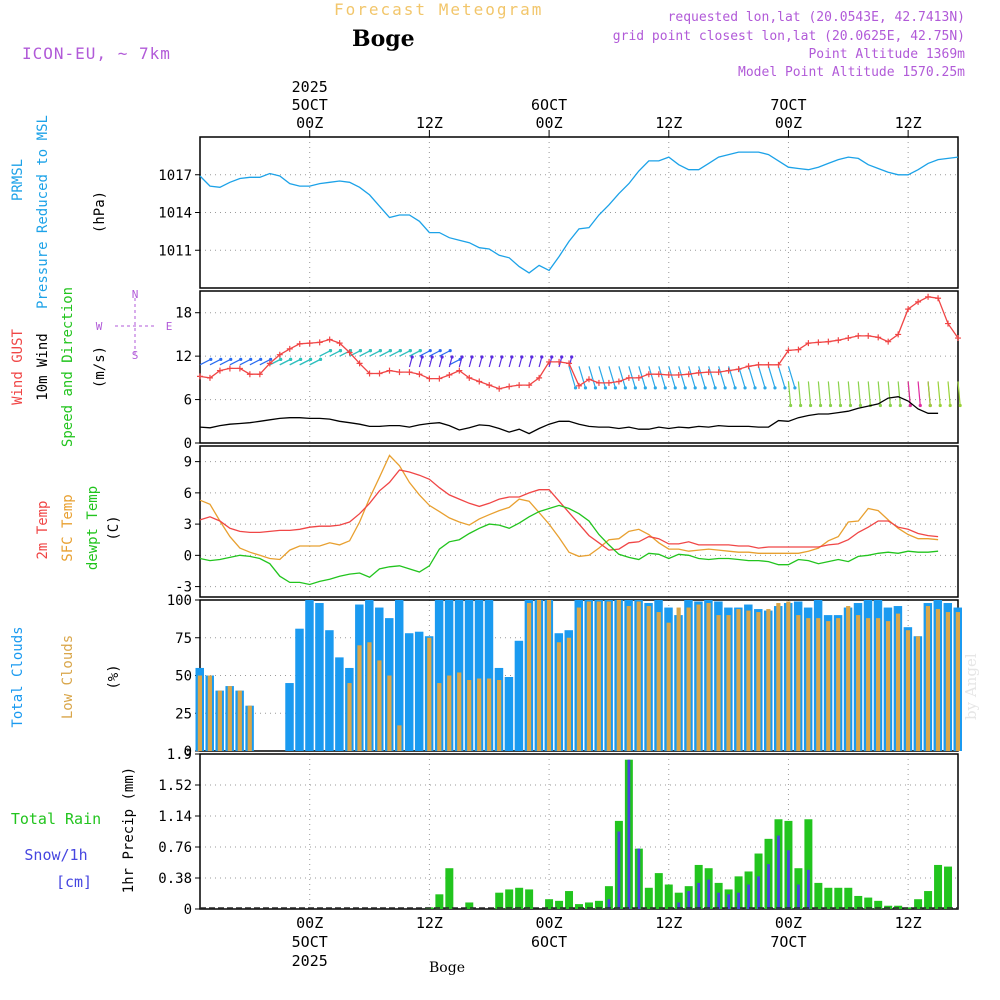 The image size is (1000, 1000). I want to click on model-name: ICON-EU, ~ 7km, so click(96, 53).